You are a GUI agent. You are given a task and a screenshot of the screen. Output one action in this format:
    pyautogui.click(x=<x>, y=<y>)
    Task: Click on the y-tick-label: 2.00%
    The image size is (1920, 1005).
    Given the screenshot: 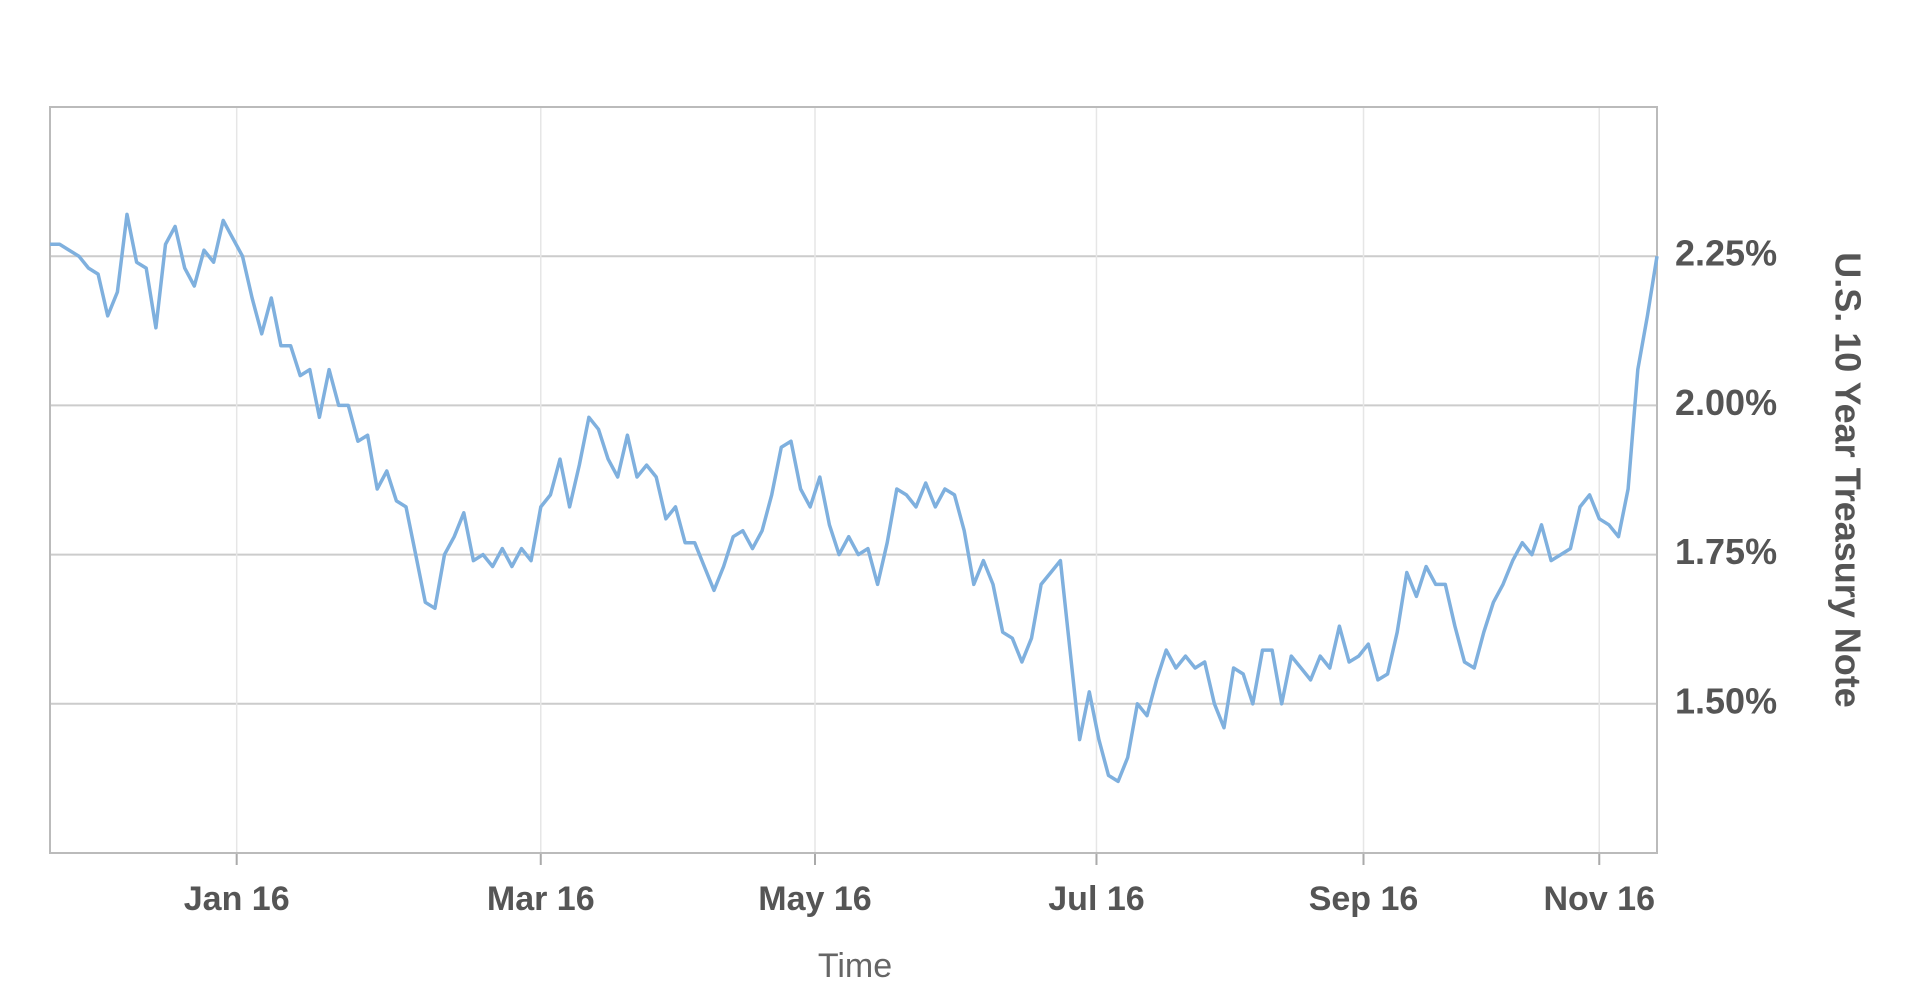 What is the action you would take?
    pyautogui.click(x=1726, y=402)
    